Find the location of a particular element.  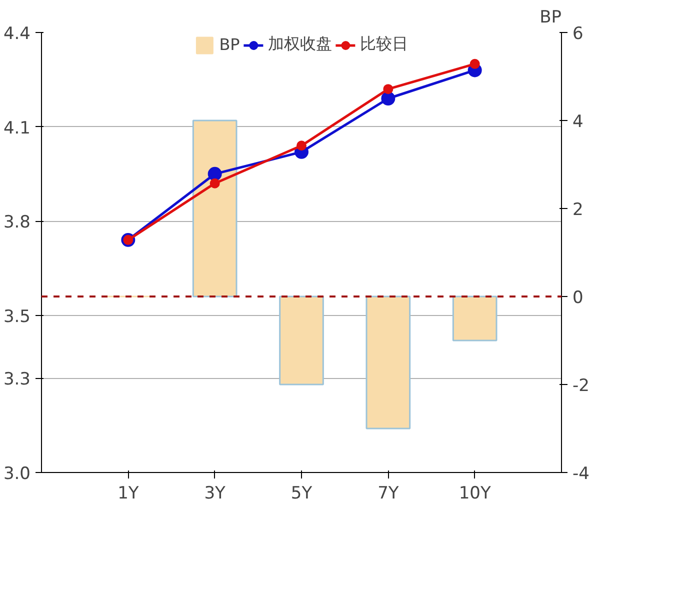

y2-axis-title: BP is located at coordinates (551, 18).